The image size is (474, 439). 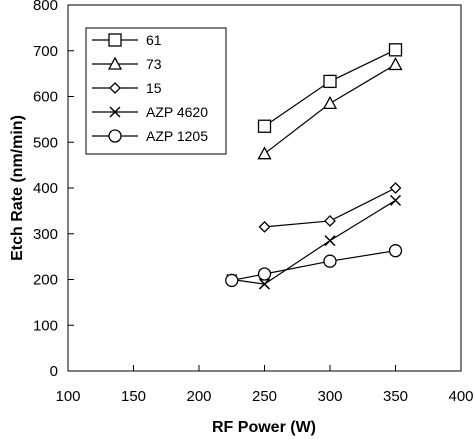 What do you see at coordinates (133, 396) in the screenshot?
I see `x-tick-label-150: 150` at bounding box center [133, 396].